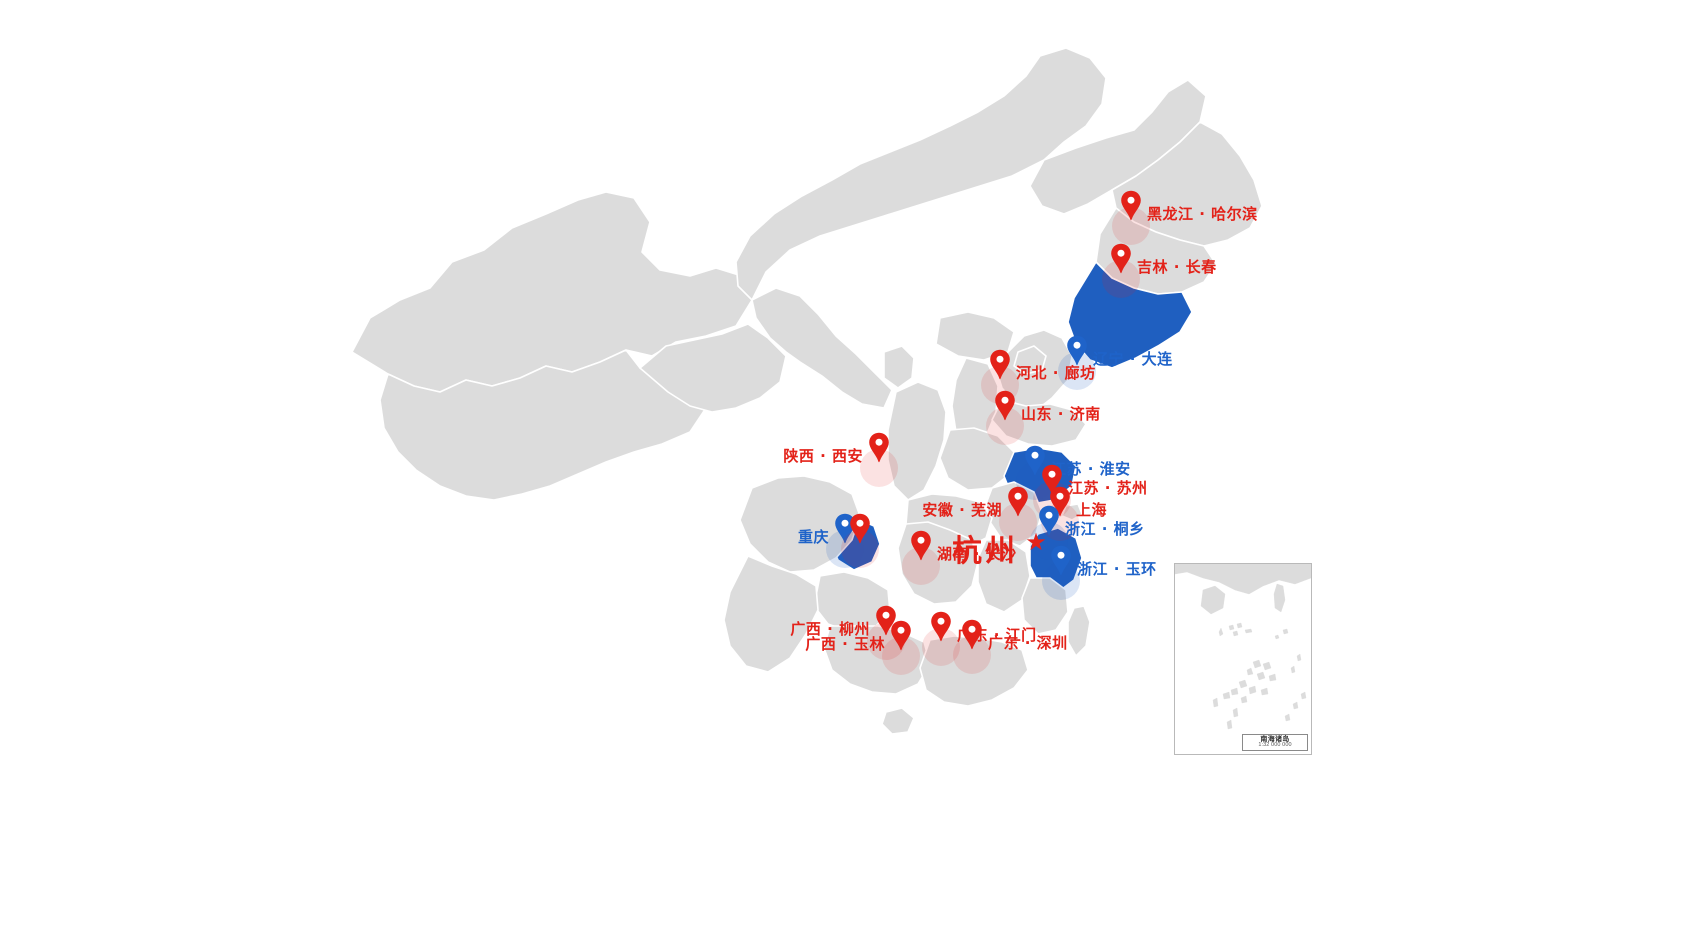 The width and height of the screenshot is (1700, 933). Describe the element at coordinates (898, 721) in the screenshot. I see `province-hainan` at that location.